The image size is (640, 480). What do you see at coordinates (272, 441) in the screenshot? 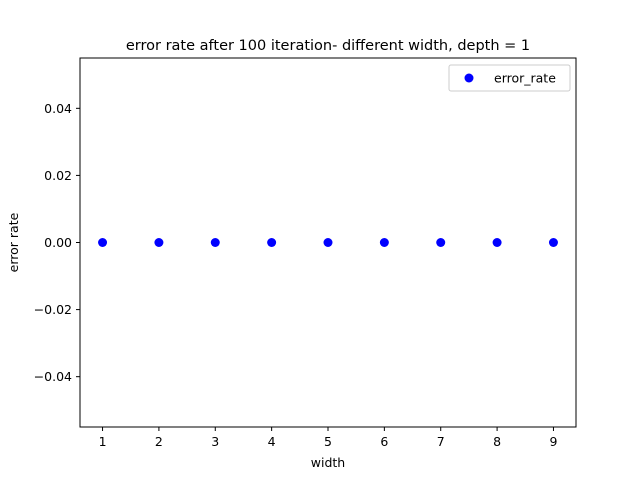
I see `x-tick-label: 4` at bounding box center [272, 441].